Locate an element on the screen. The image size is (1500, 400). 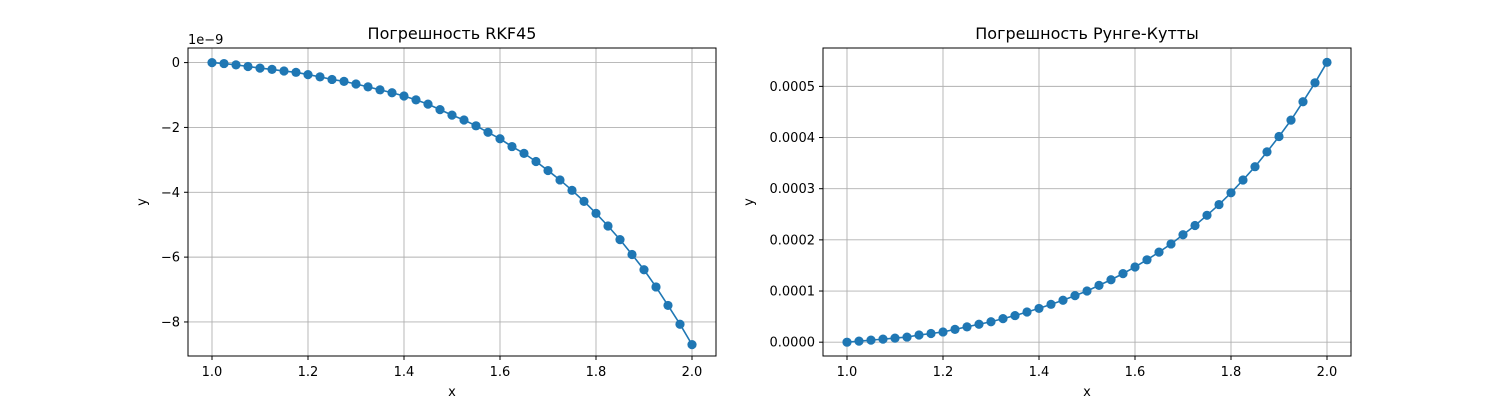
y-tick-label: 0.0003 is located at coordinates (793, 189).